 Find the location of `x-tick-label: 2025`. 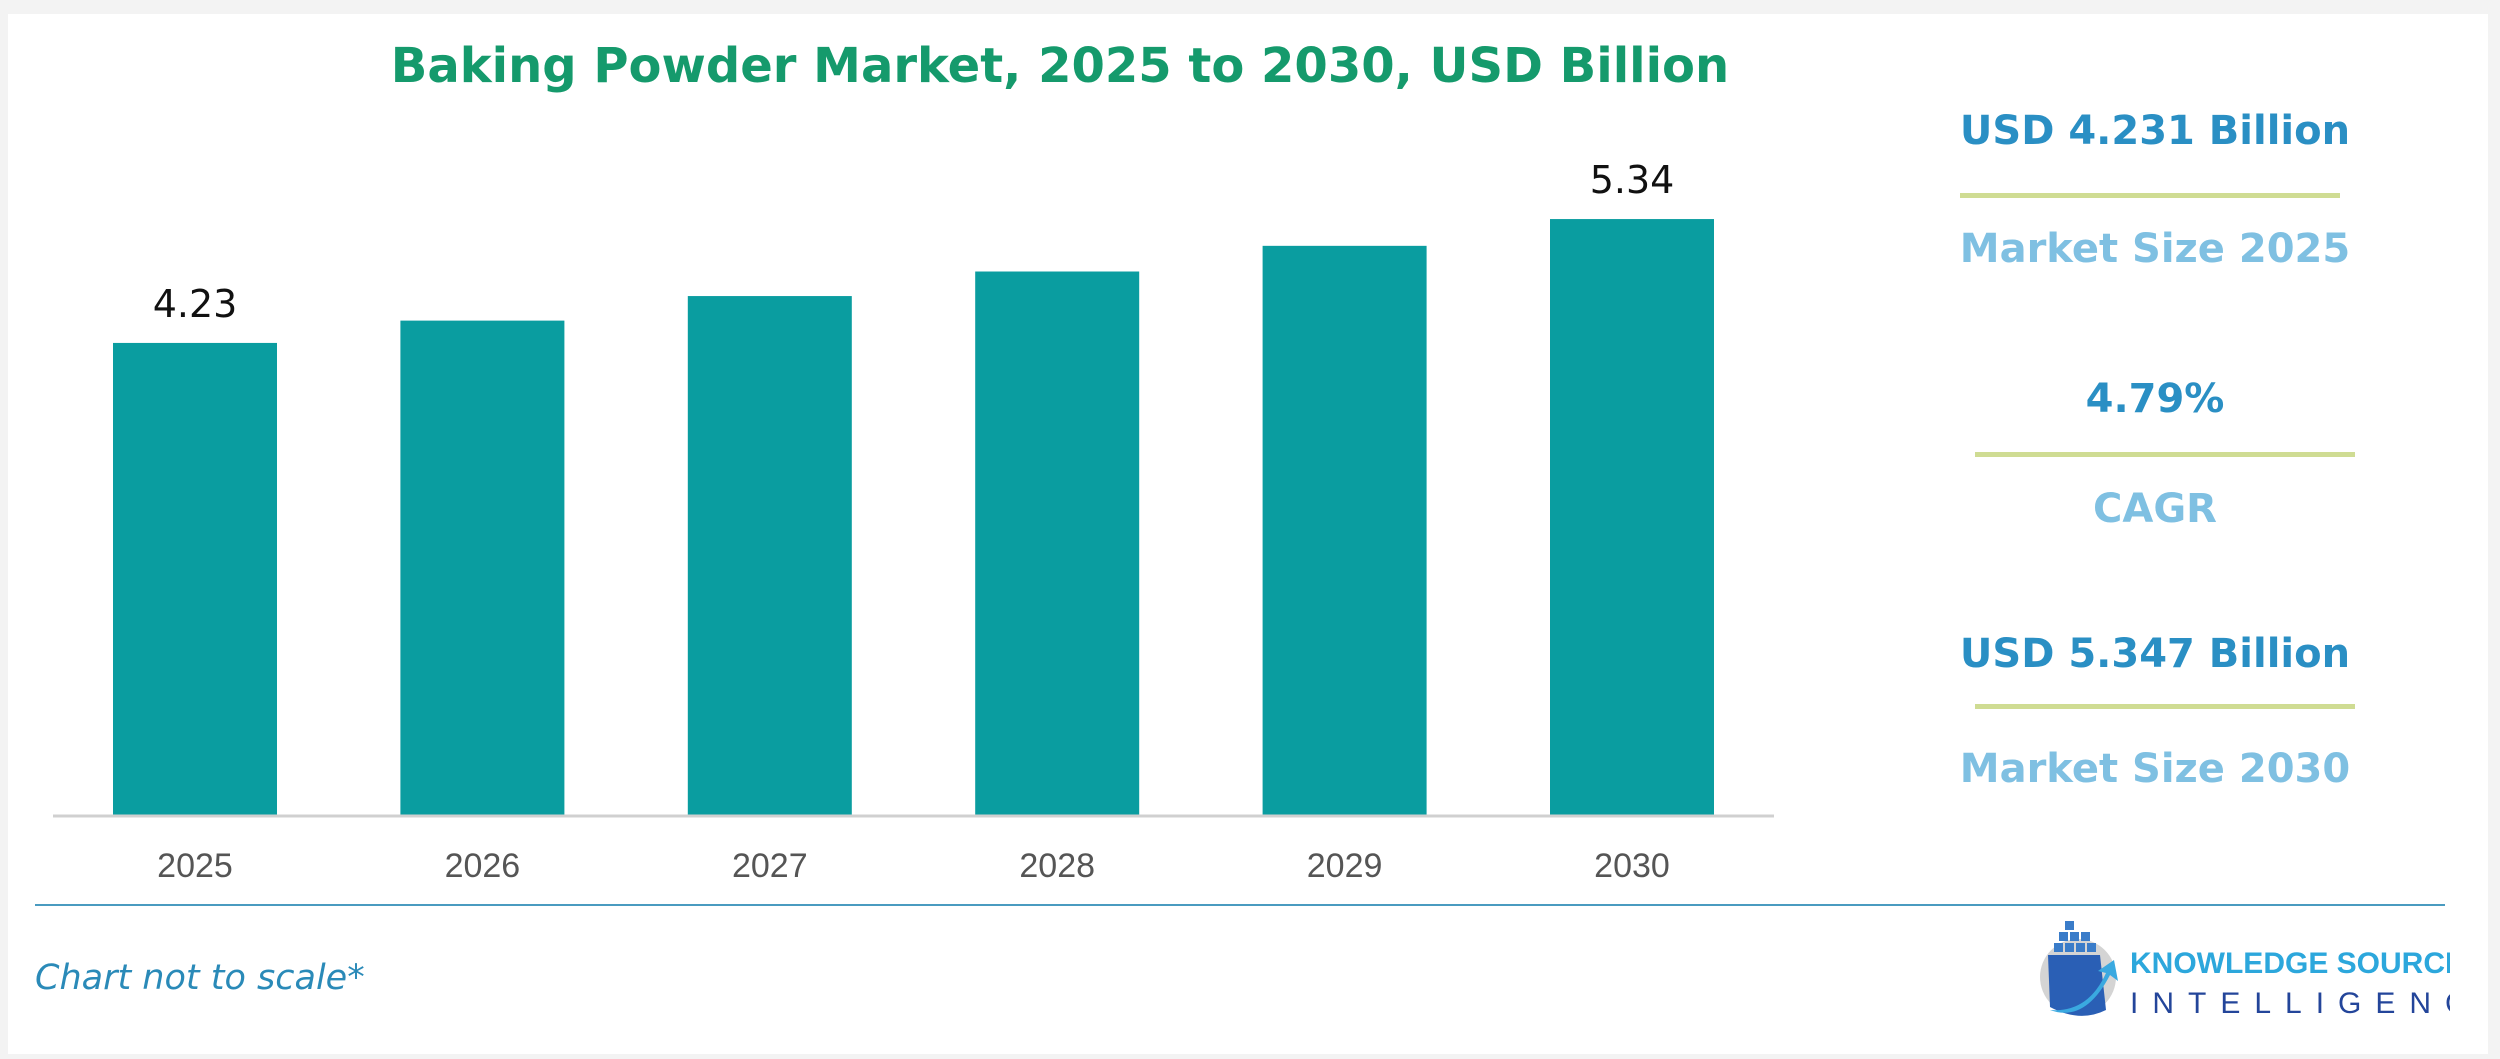

x-tick-label: 2025 is located at coordinates (195, 866).